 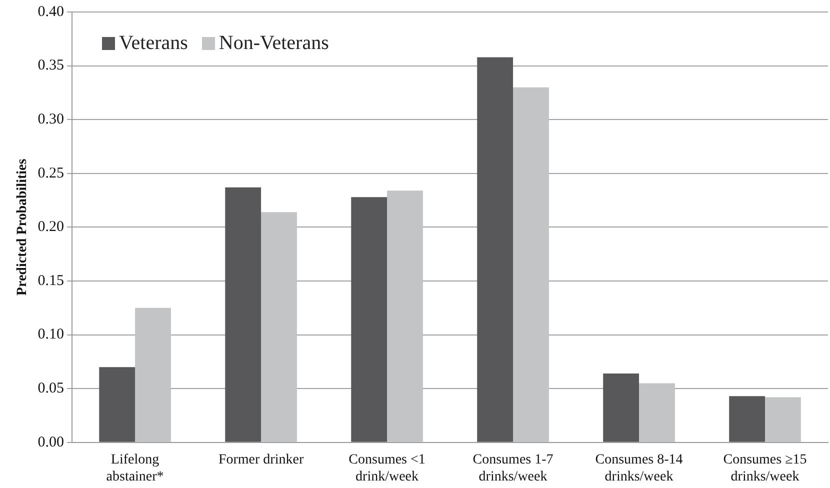 What do you see at coordinates (765, 468) in the screenshot?
I see `x-tick-label: Consumes ≥15 drinks/week` at bounding box center [765, 468].